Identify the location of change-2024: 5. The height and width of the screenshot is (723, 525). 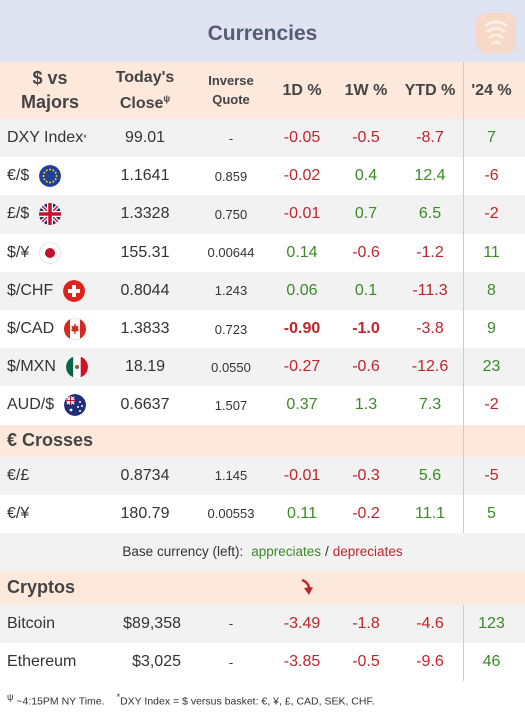
(491, 514).